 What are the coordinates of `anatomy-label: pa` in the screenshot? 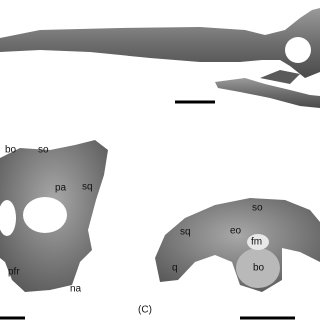 It's located at (61, 188).